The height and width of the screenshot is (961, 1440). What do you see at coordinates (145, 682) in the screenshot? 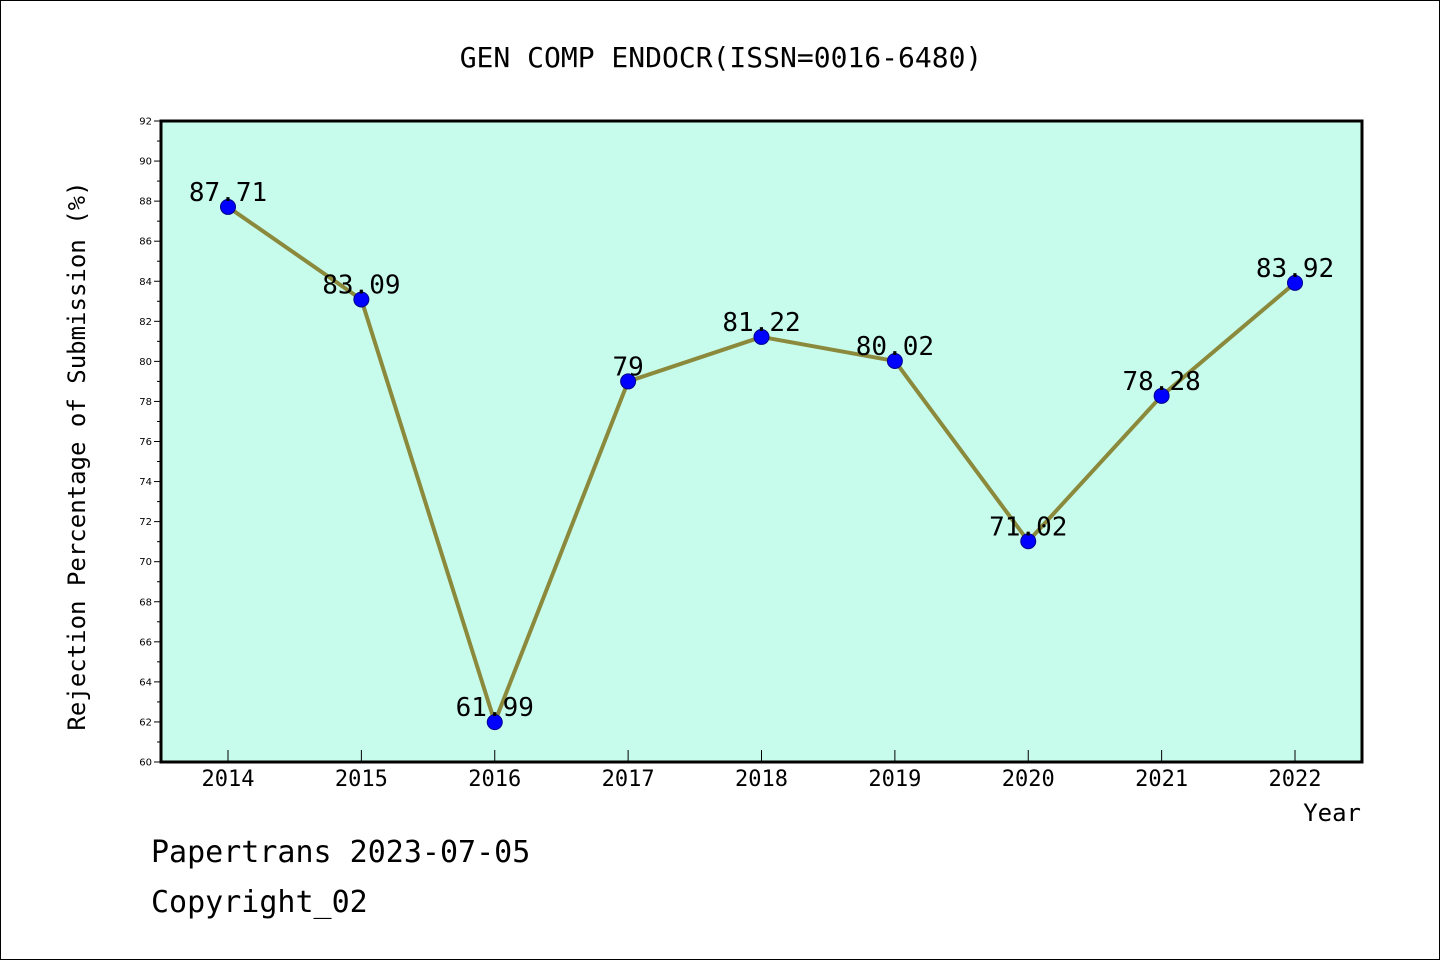
I see `y-tick-label: 64` at bounding box center [145, 682].